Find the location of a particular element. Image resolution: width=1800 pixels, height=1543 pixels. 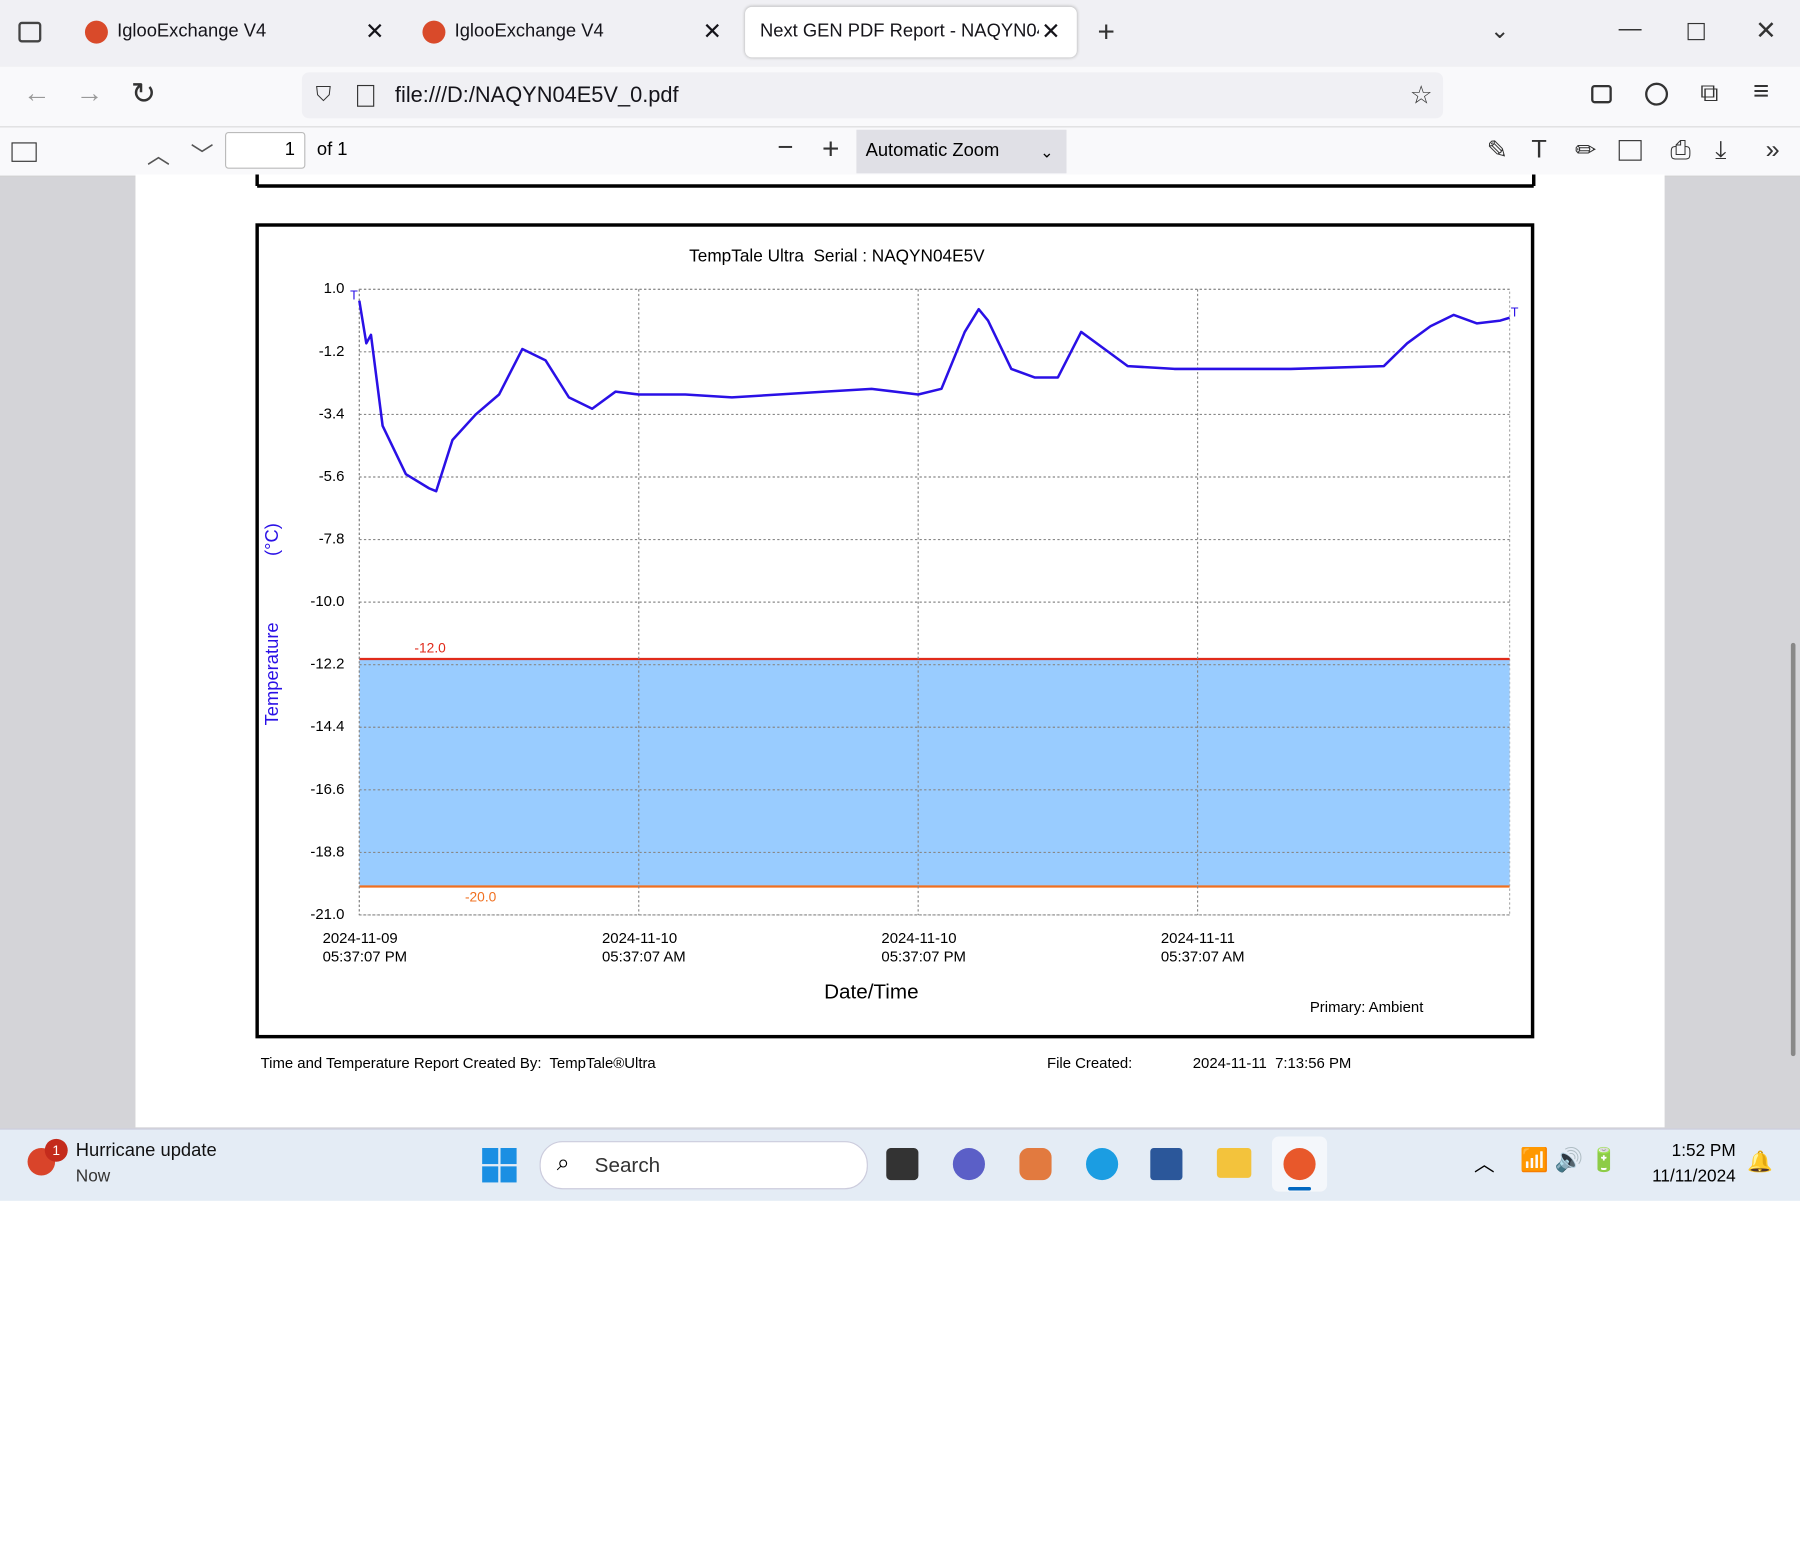

print: ⎙ is located at coordinates (1680, 150).